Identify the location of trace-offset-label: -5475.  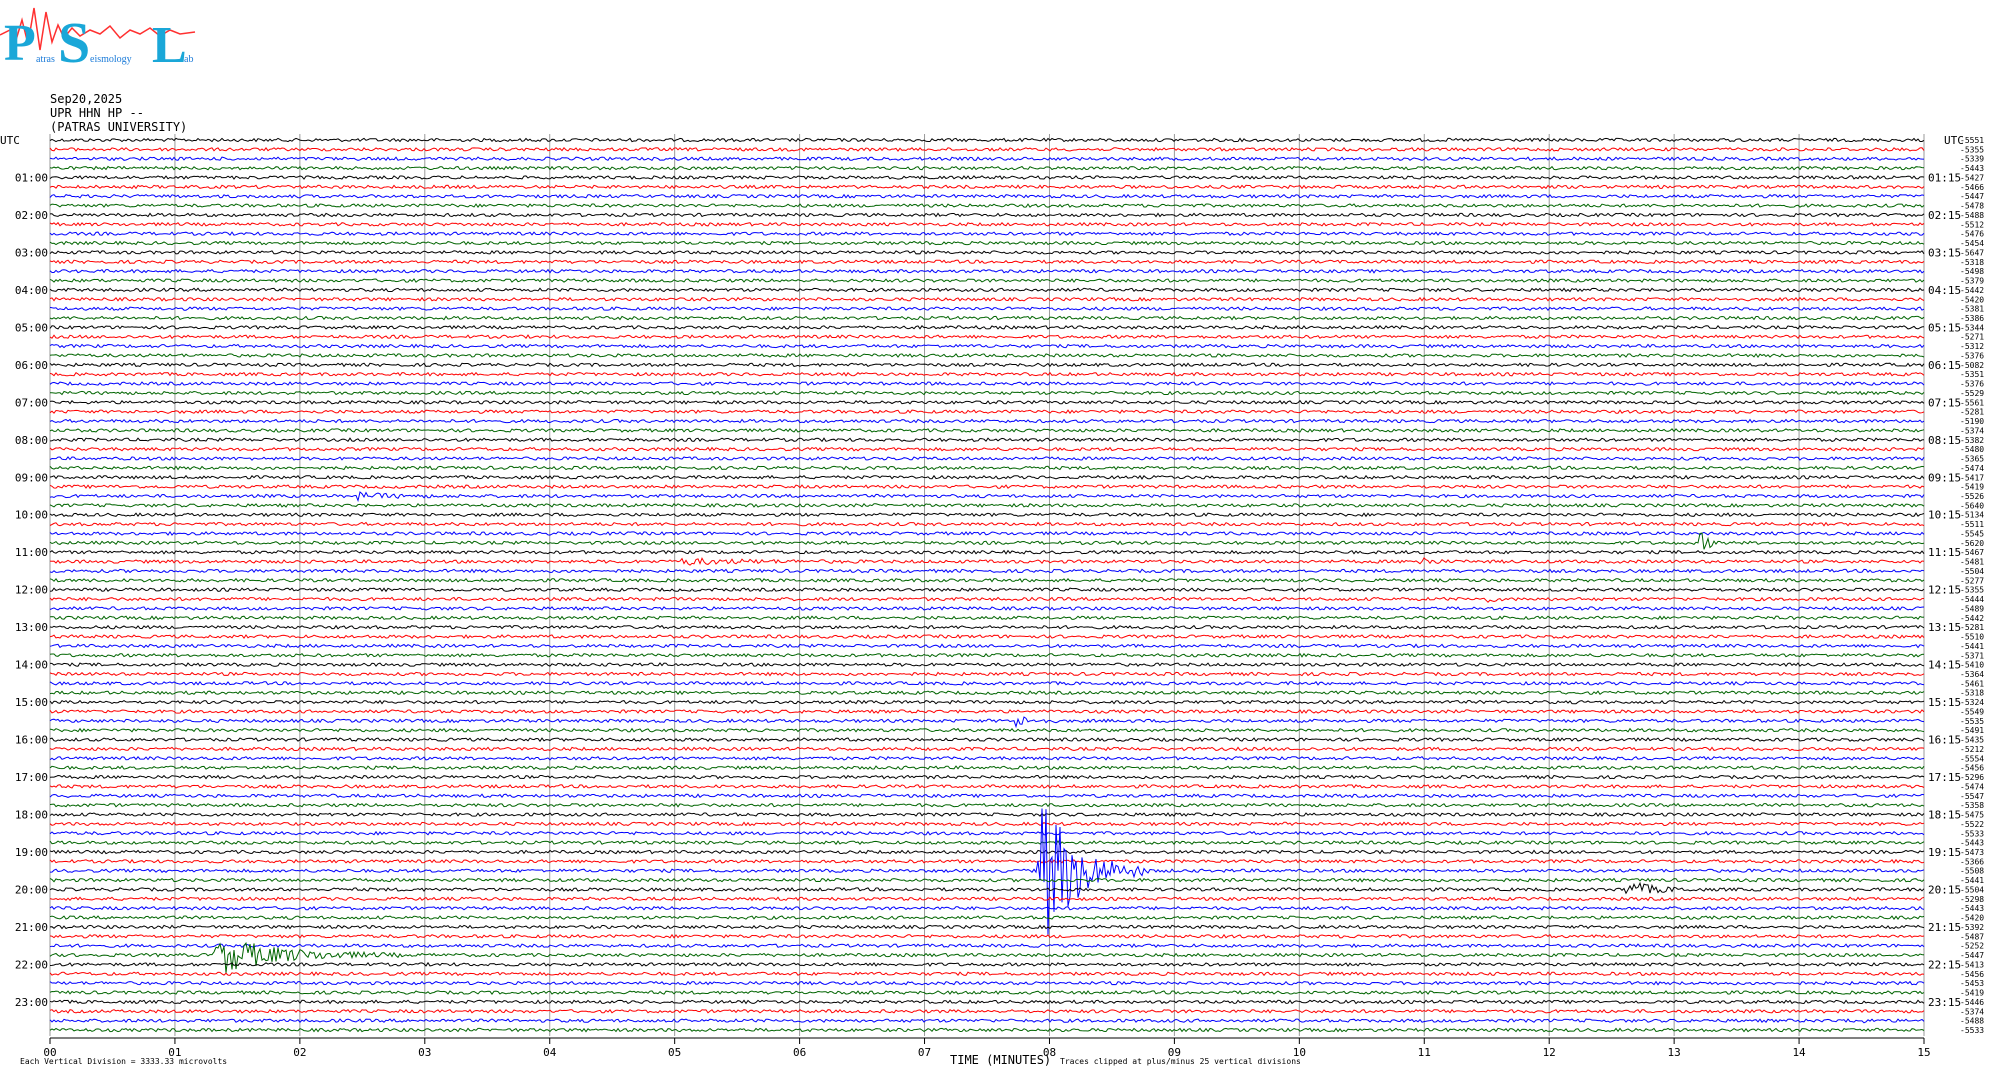
(1972, 815).